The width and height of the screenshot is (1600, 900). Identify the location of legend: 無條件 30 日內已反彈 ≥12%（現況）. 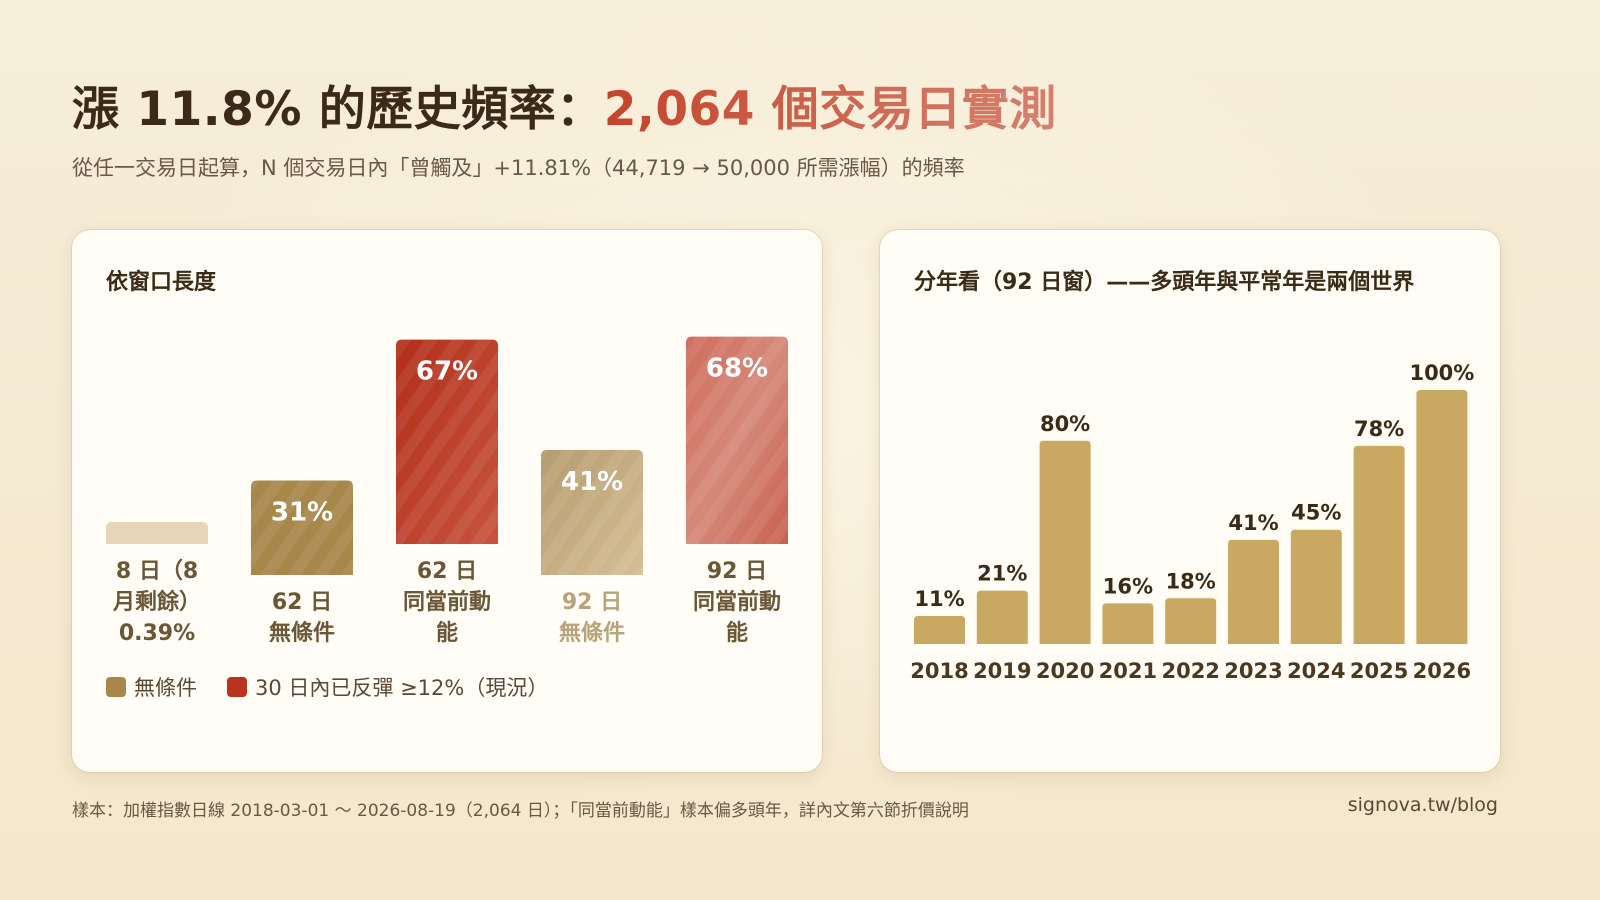
(327, 687).